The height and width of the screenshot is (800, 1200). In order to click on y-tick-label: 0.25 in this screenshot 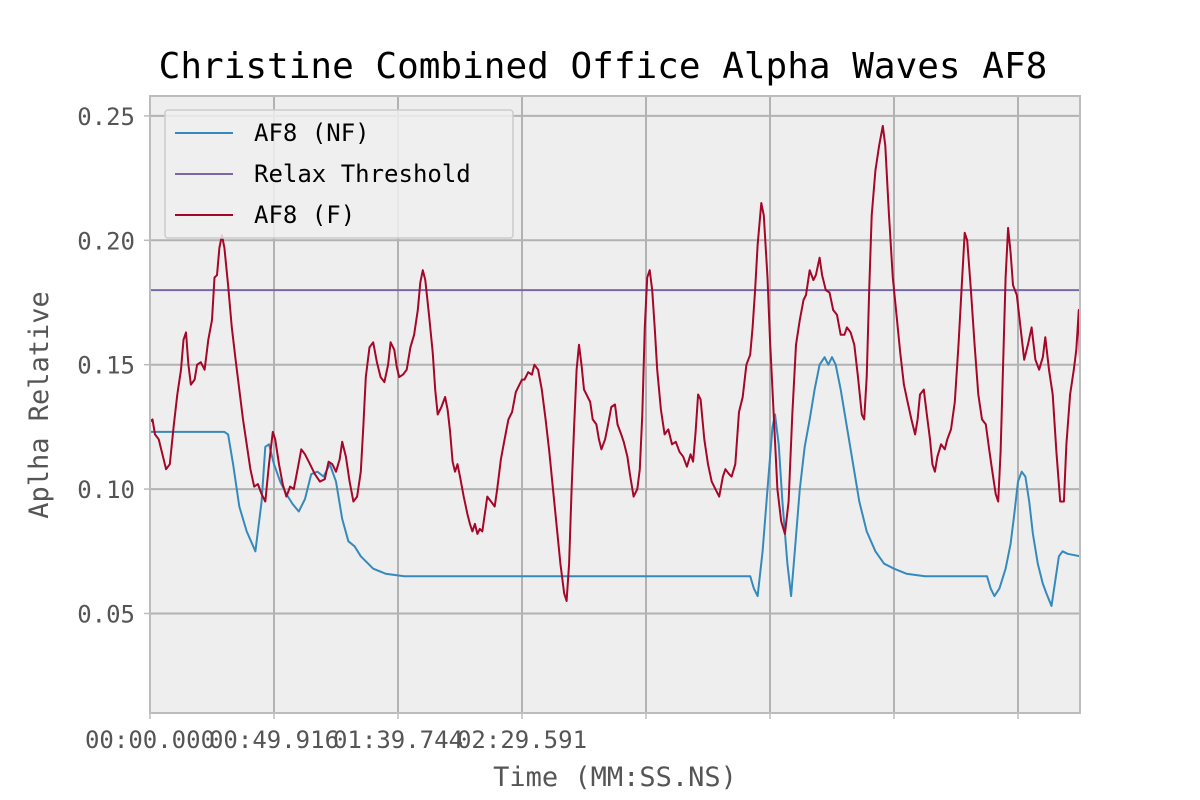, I will do `click(106, 117)`.